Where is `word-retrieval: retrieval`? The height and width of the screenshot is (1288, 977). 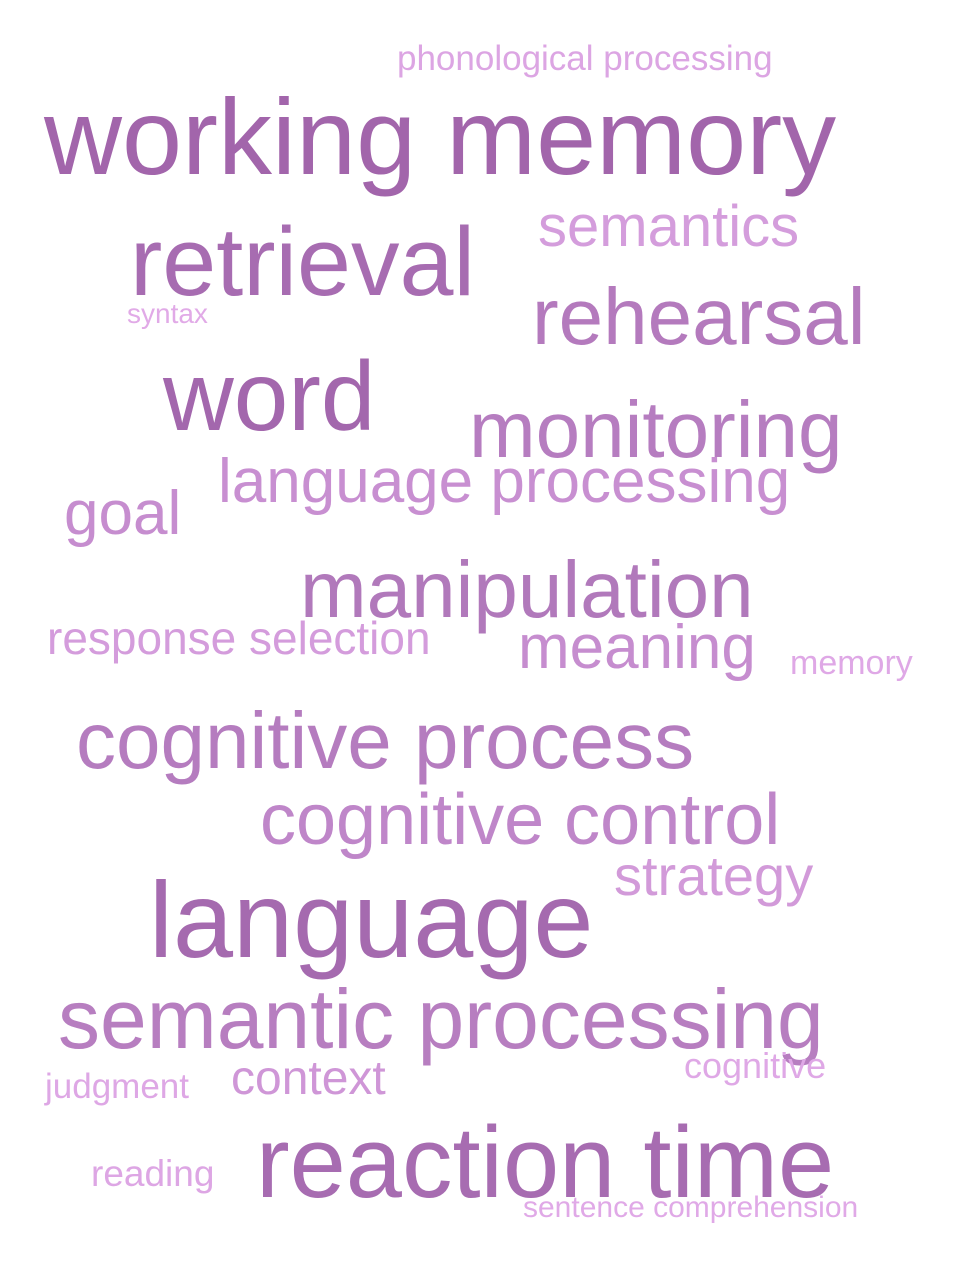
word-retrieval: retrieval is located at coordinates (302, 261).